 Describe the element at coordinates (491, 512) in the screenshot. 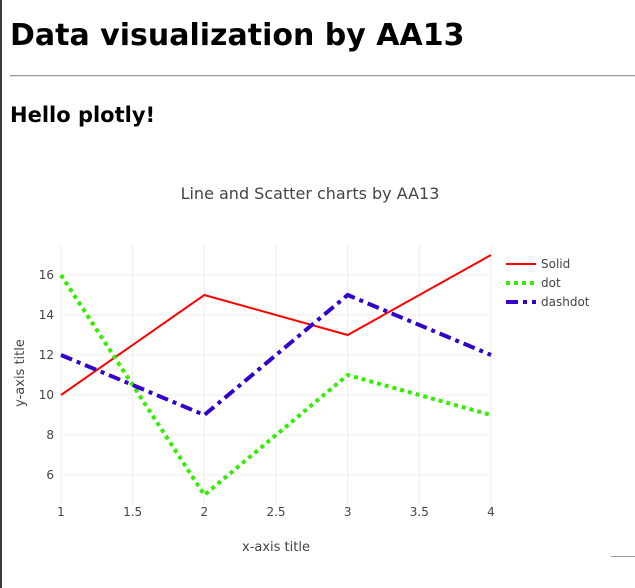

I see `x-tick-label: 4` at that location.